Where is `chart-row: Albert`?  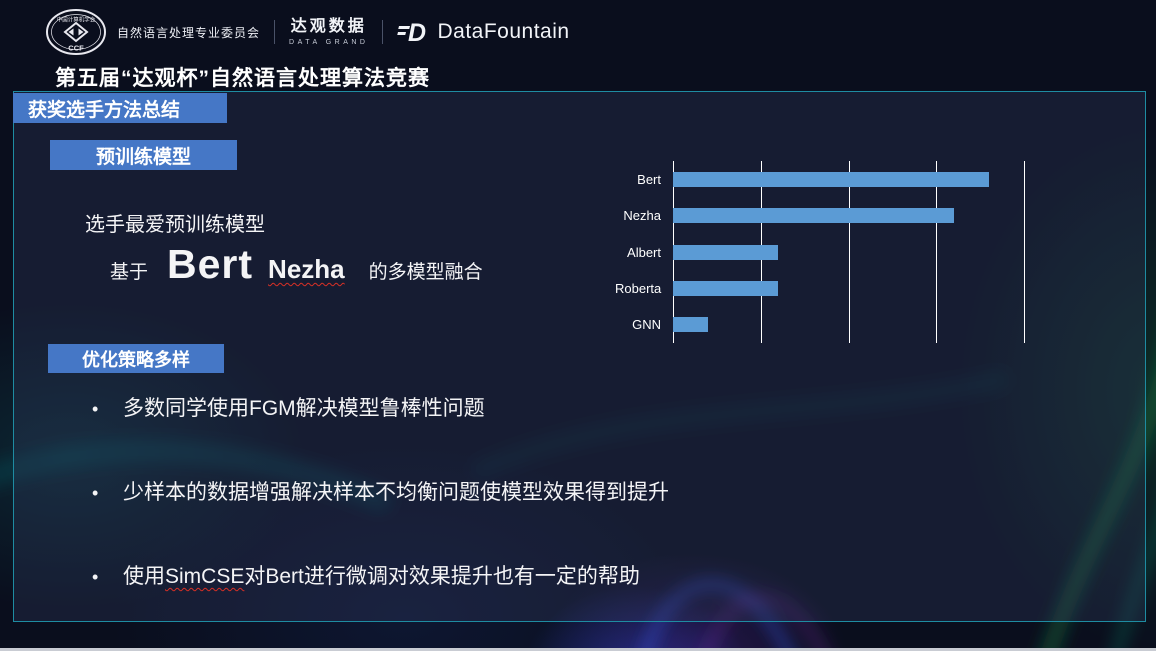 chart-row: Albert is located at coordinates (822, 252).